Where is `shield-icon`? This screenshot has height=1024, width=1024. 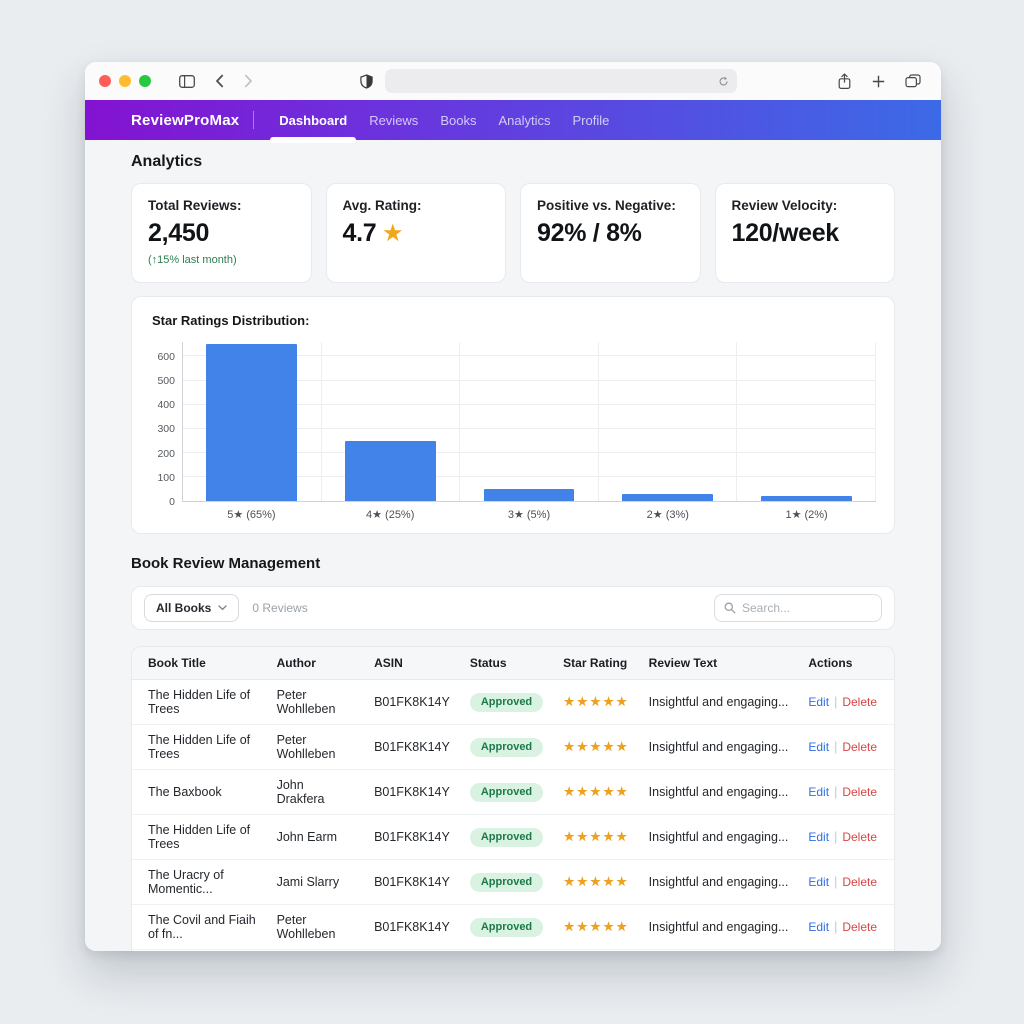
shield-icon is located at coordinates (366, 81).